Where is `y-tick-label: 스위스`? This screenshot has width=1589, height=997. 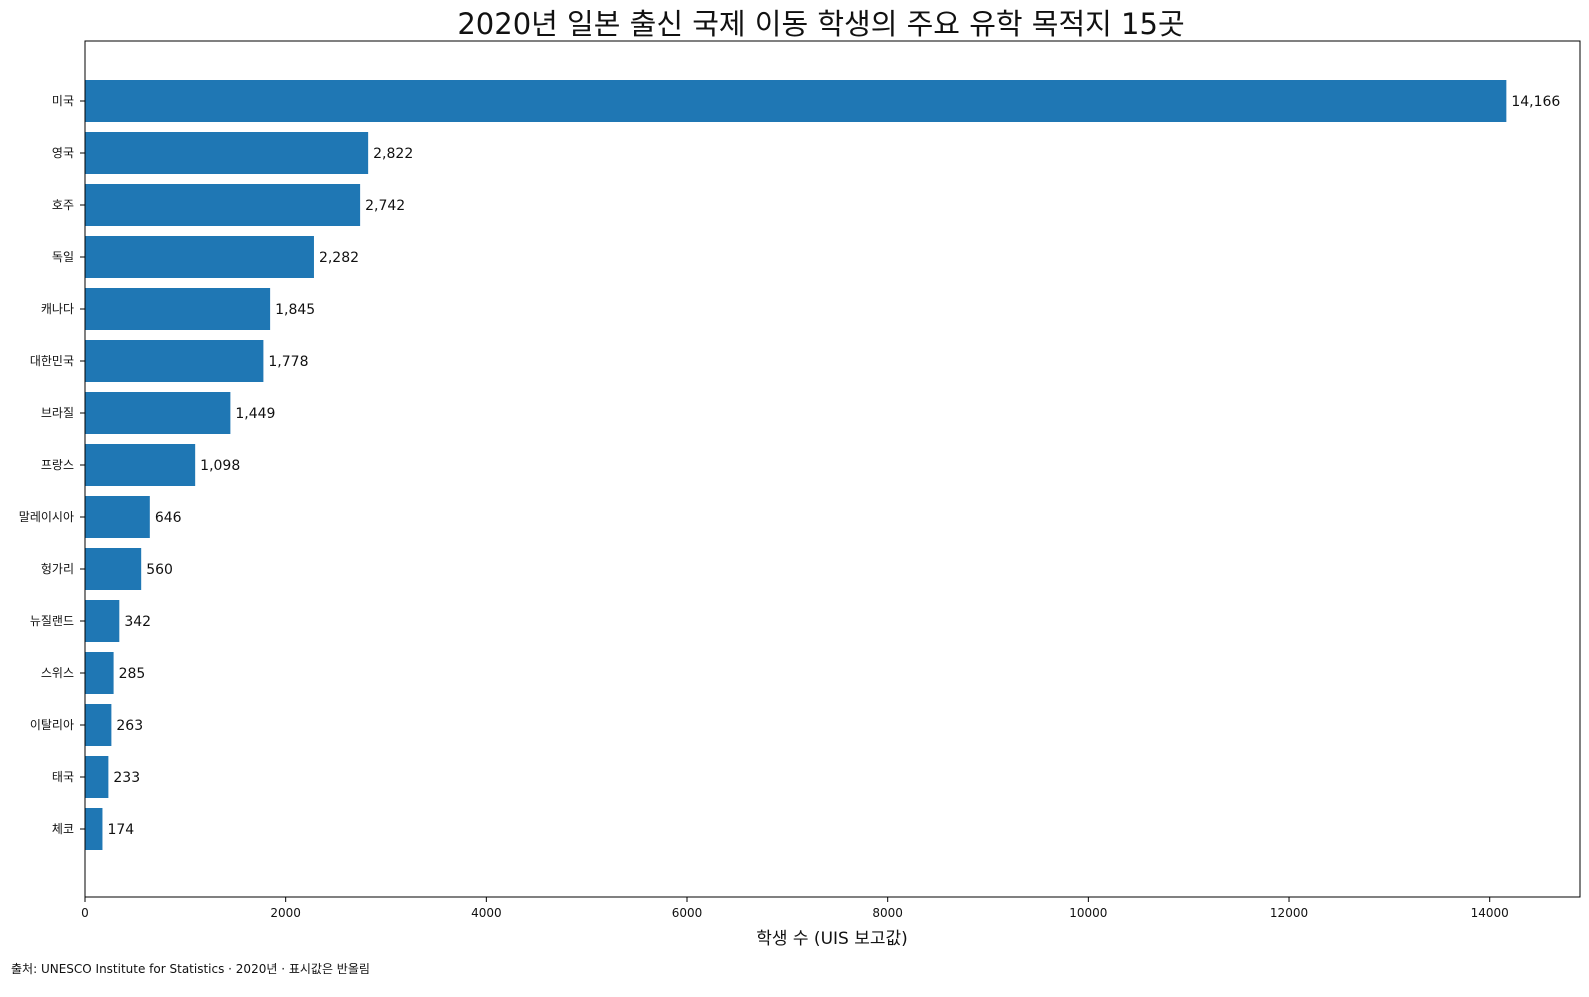 y-tick-label: 스위스 is located at coordinates (57, 673).